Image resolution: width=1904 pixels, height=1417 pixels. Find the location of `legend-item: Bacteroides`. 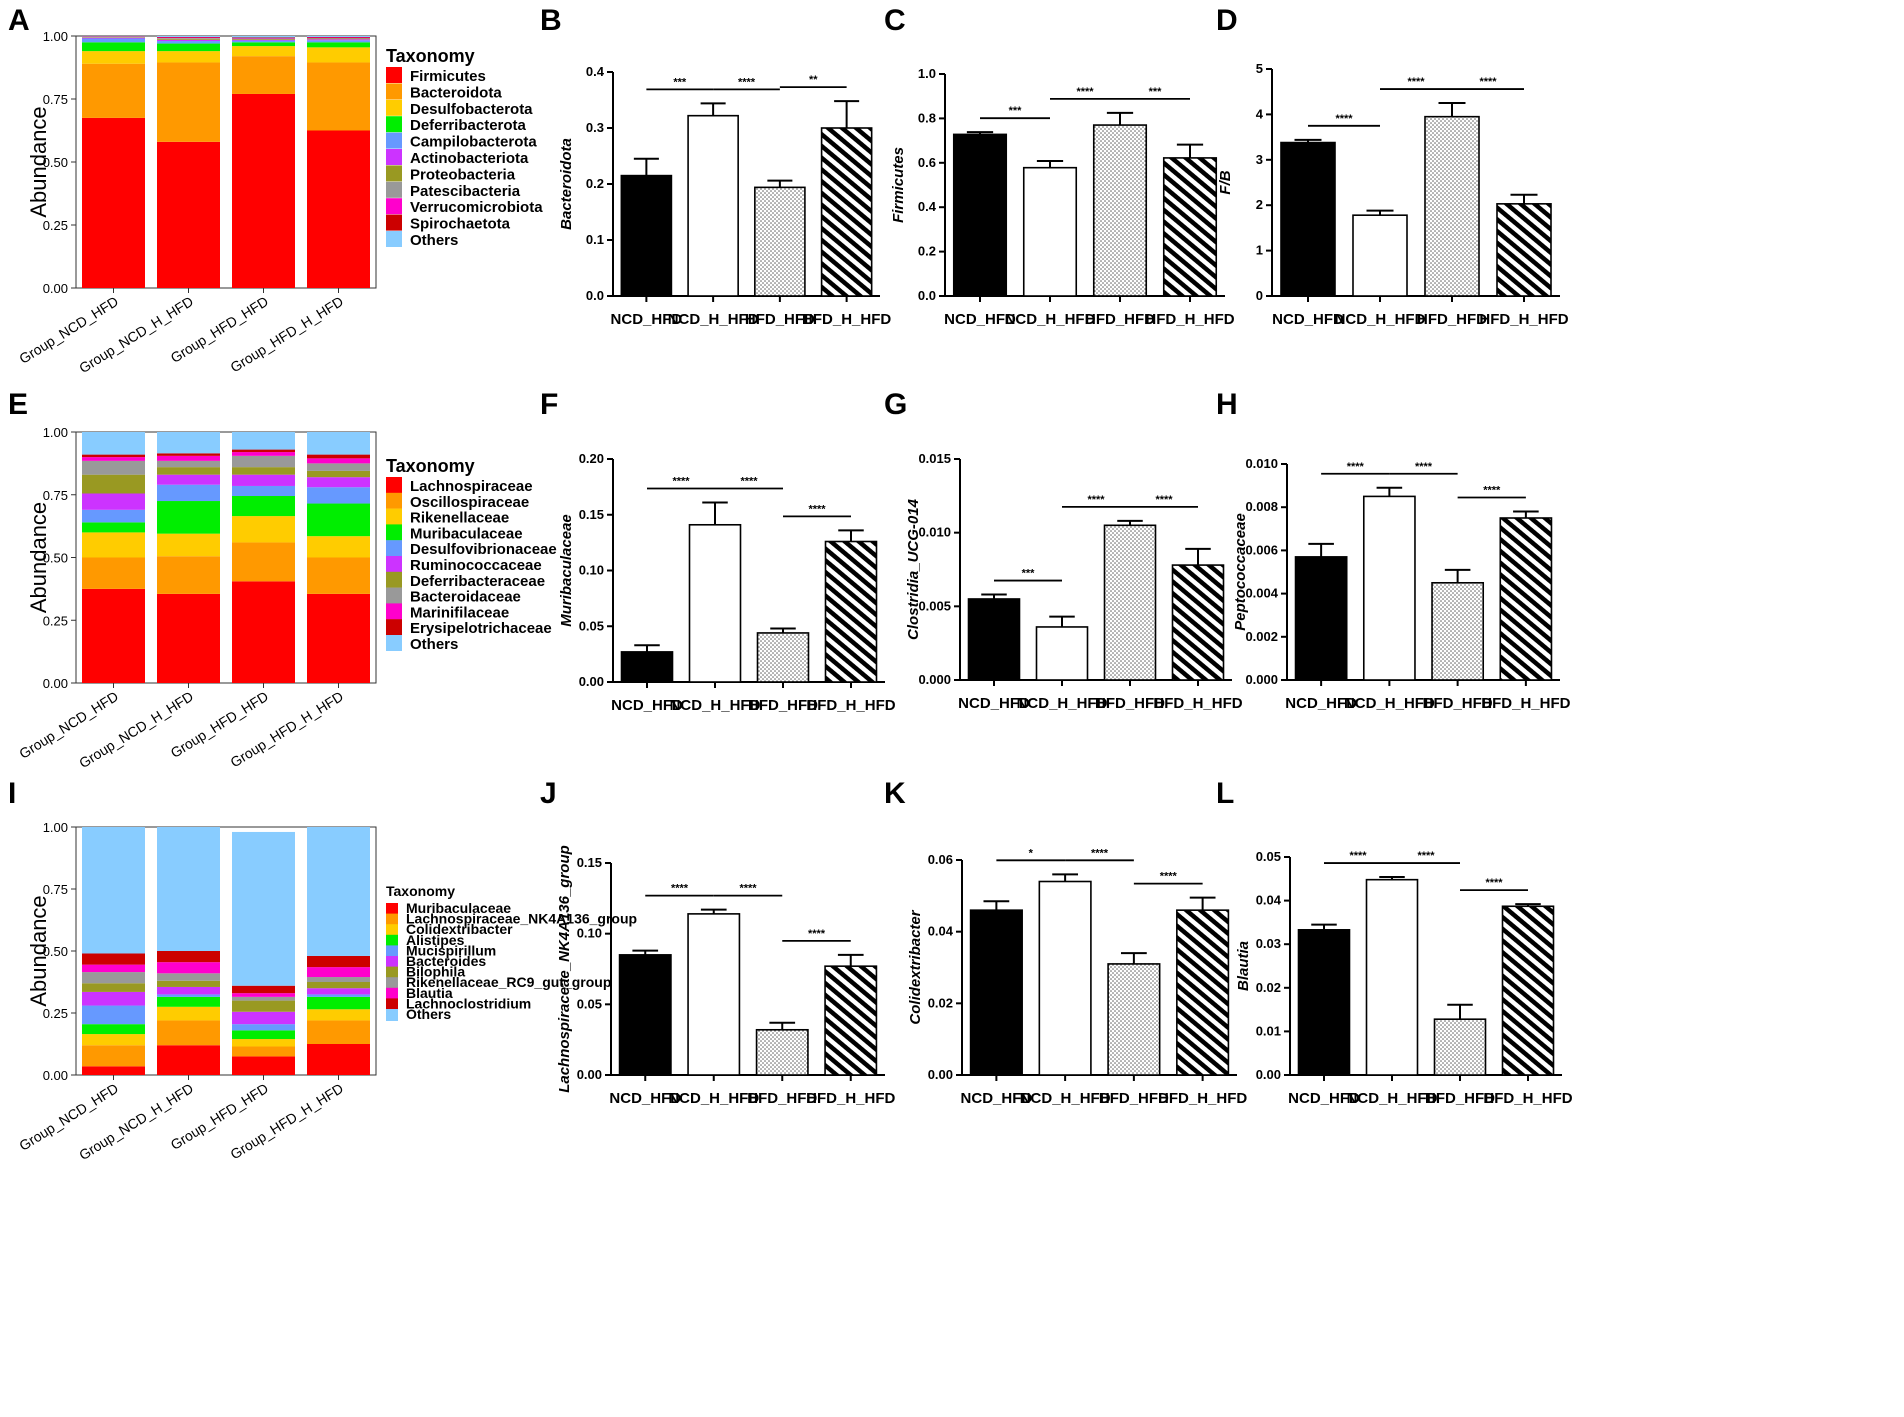

legend-item: Bacteroides is located at coordinates (446, 961).